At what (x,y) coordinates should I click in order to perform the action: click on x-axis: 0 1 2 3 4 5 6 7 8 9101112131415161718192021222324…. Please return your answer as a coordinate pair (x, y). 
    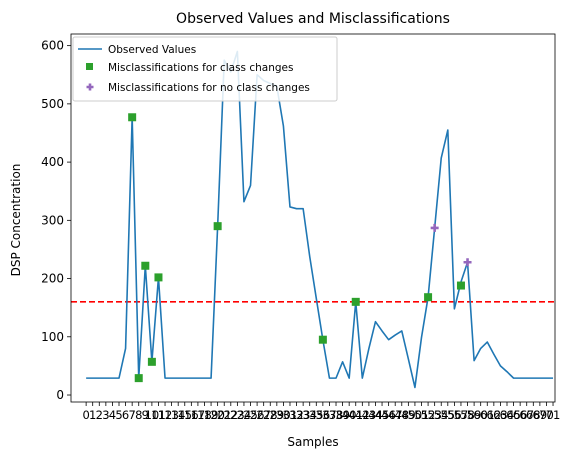
    Looking at the image, I should click on (321, 412).